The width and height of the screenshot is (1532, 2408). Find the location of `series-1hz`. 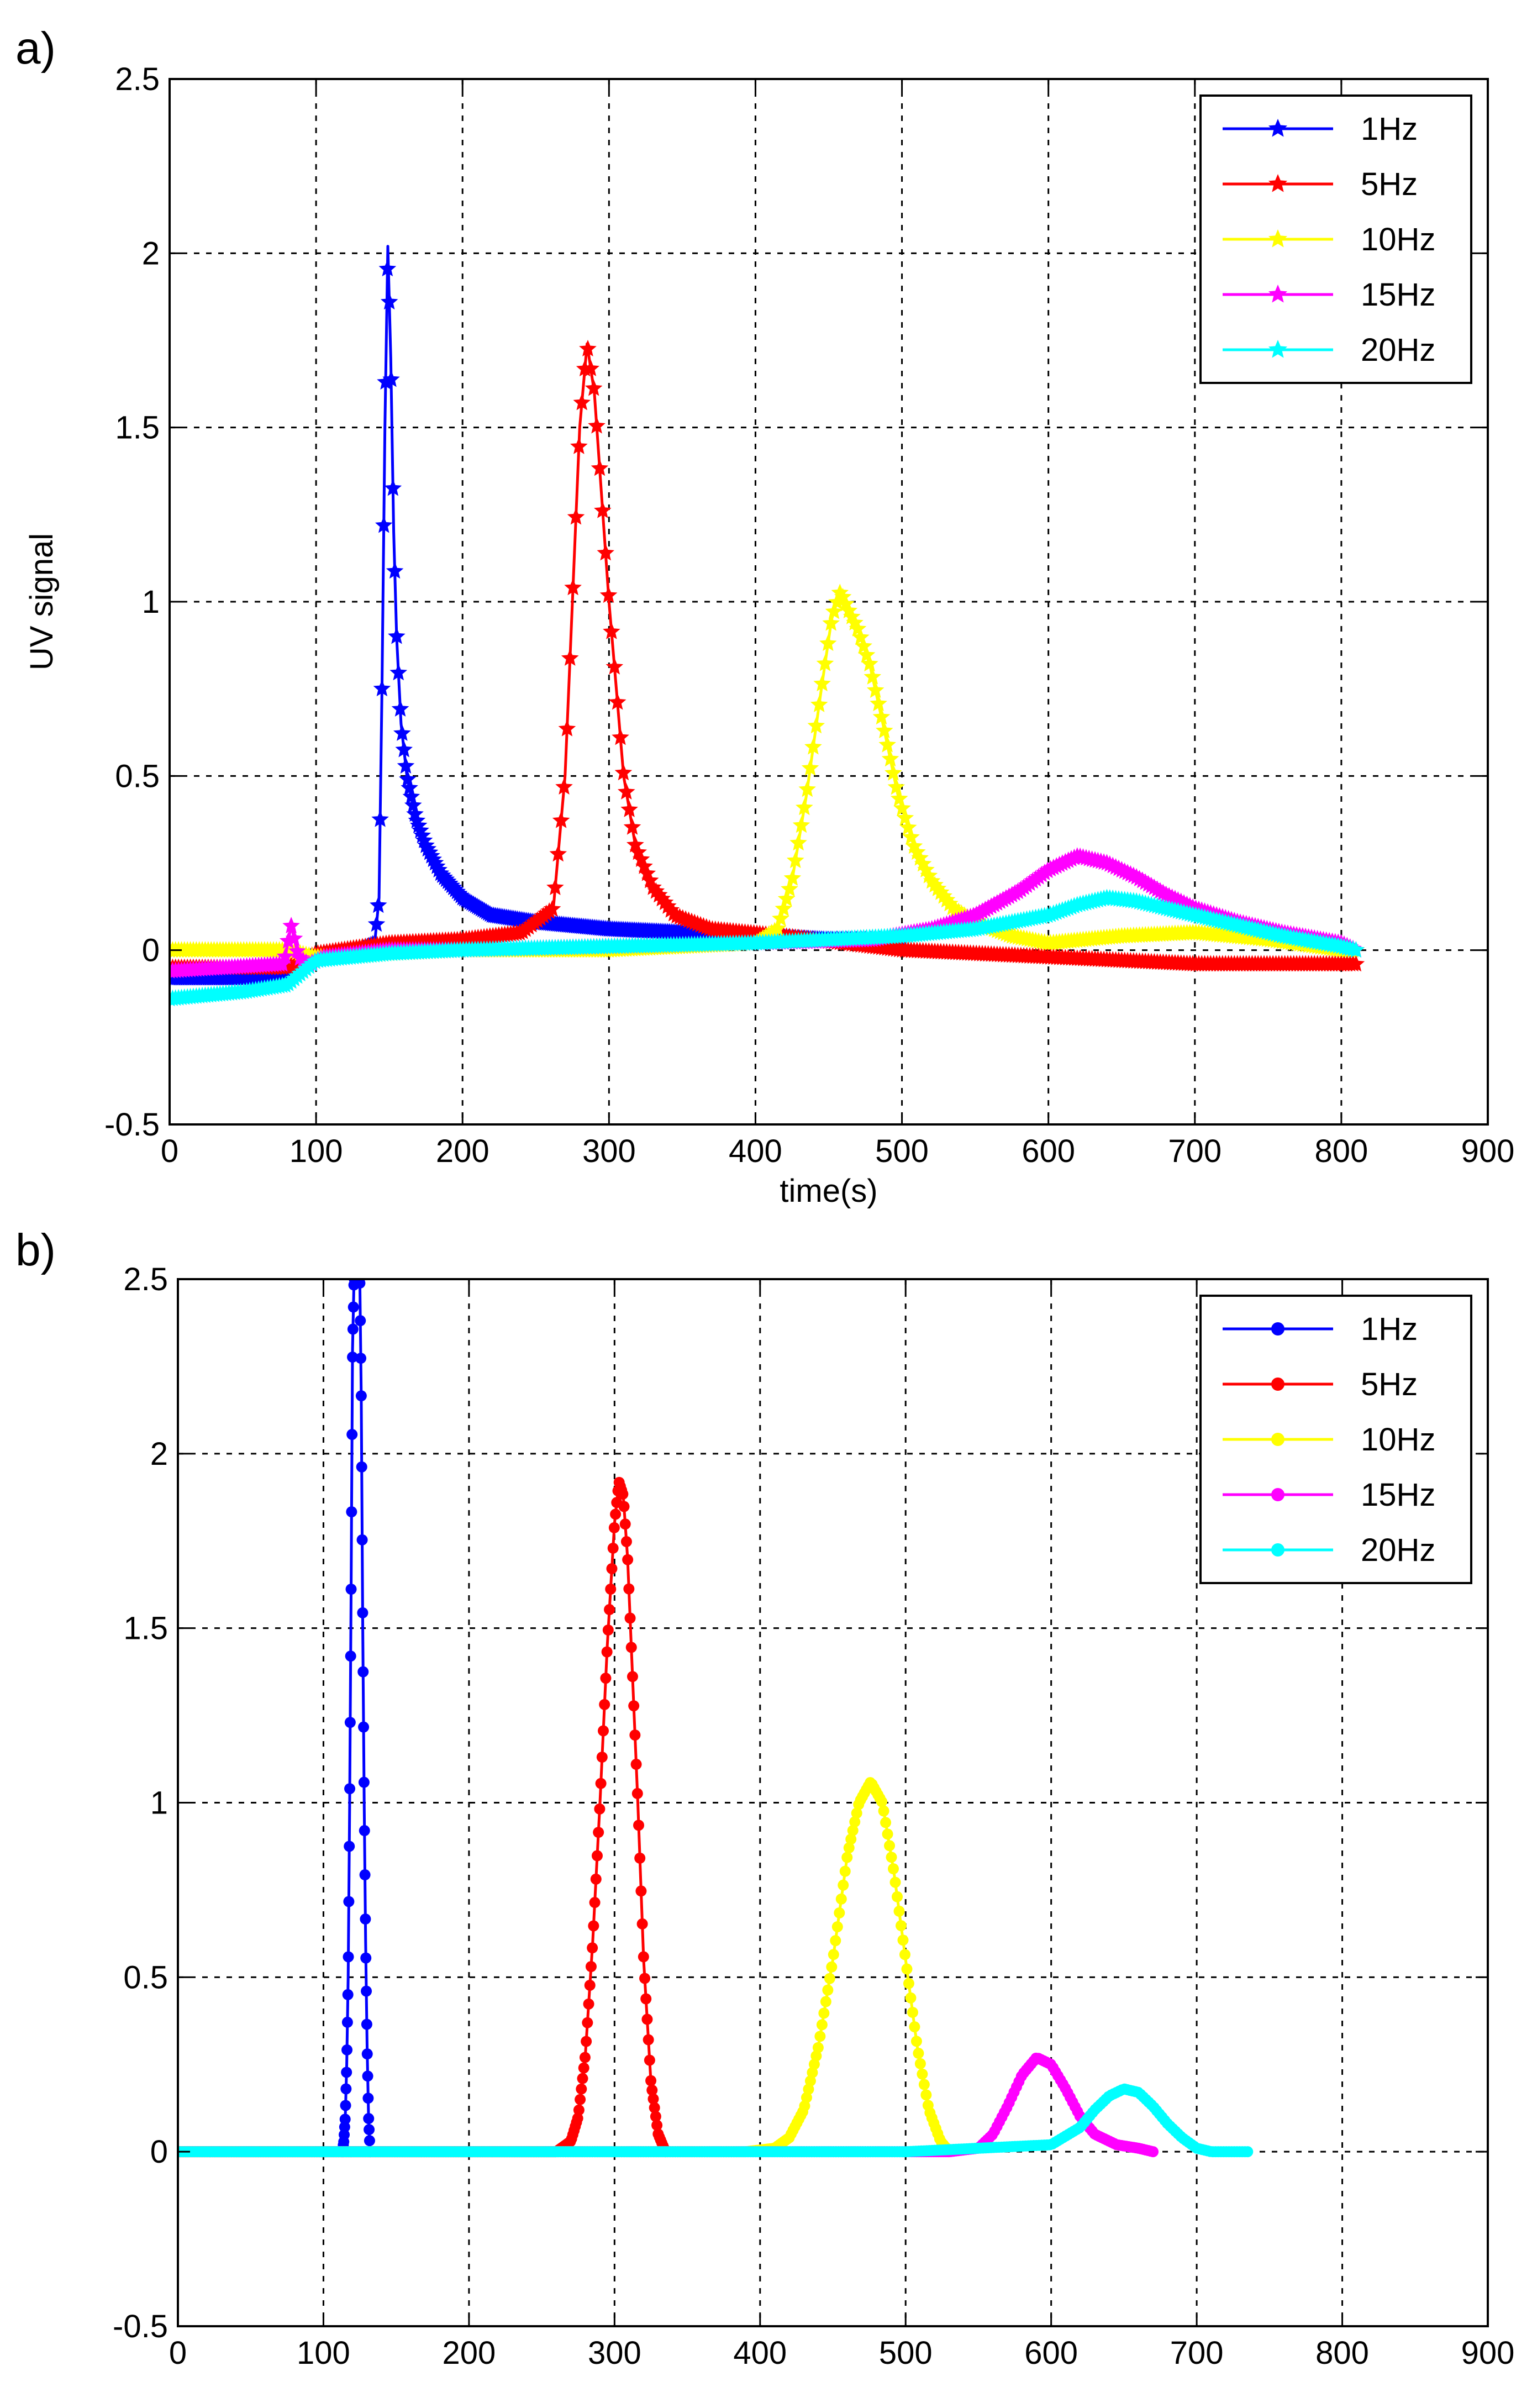

series-1hz is located at coordinates (356, 1718).